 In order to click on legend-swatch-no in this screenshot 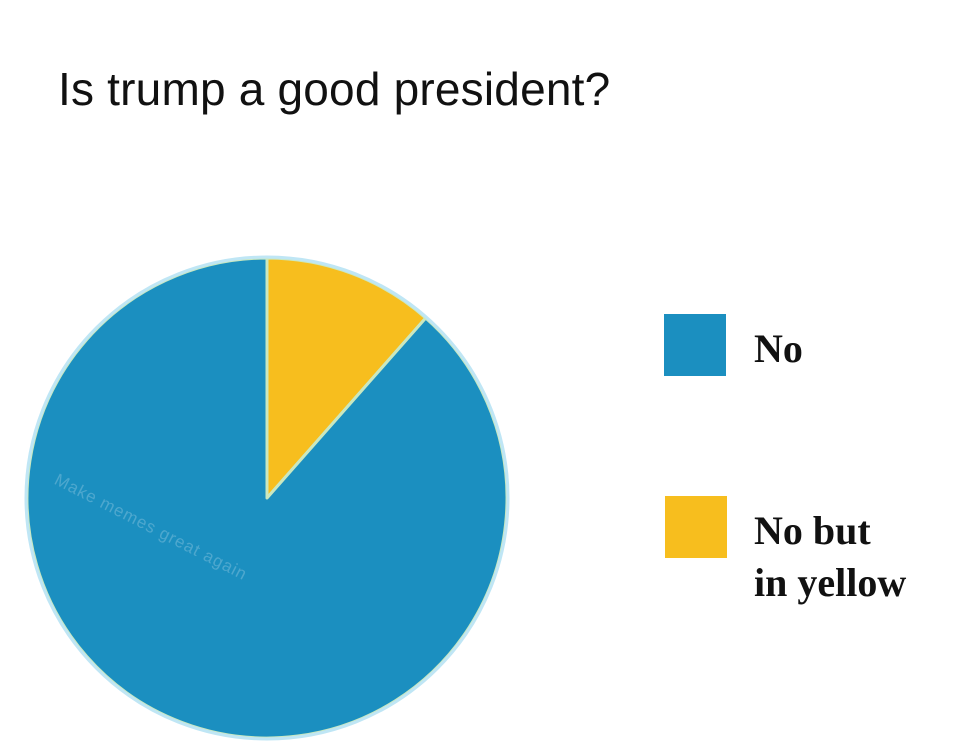, I will do `click(695, 345)`.